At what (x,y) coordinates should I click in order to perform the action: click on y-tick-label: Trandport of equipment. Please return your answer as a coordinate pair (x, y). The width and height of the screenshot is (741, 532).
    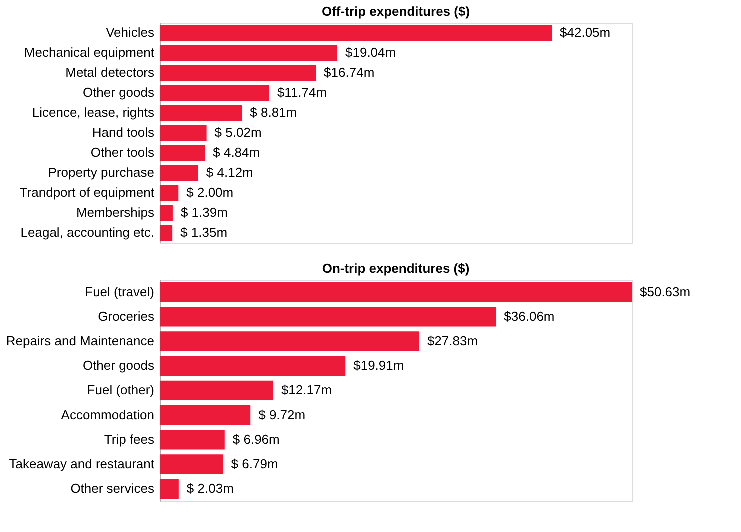
    Looking at the image, I should click on (87, 192).